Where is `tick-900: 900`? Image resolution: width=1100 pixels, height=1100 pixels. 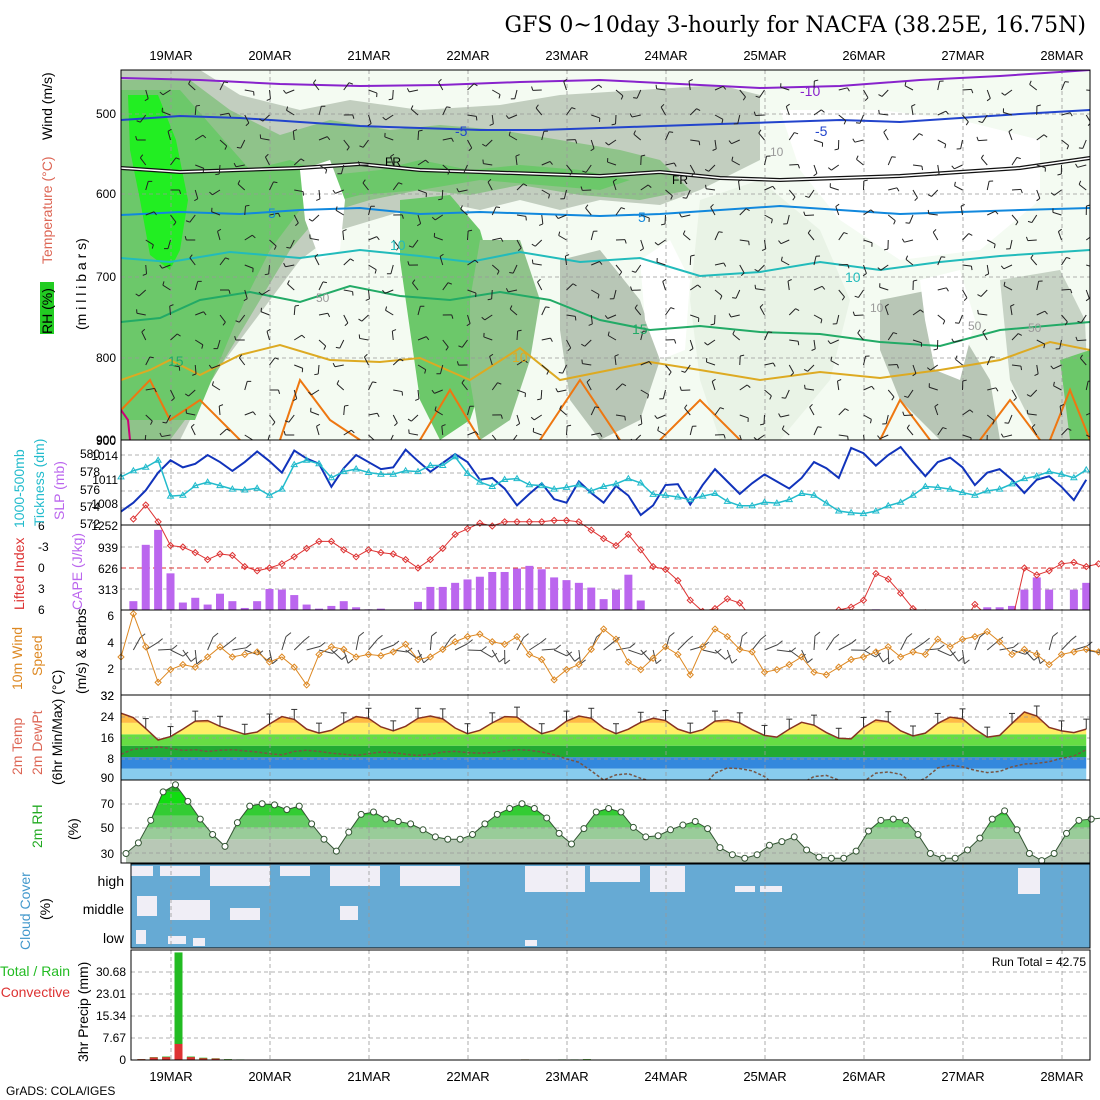 tick-900: 900 is located at coordinates (106, 441).